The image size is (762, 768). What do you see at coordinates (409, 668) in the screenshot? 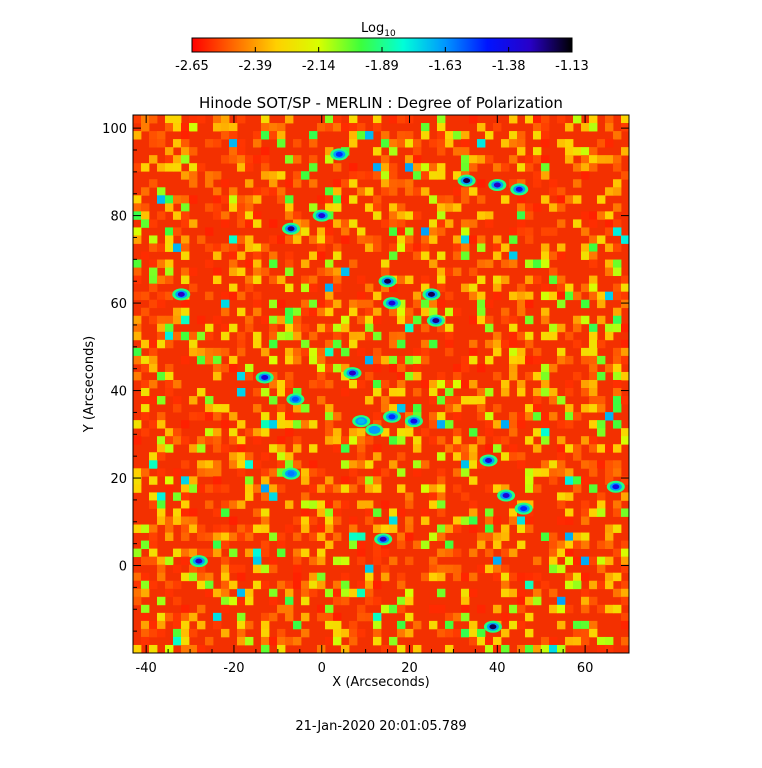
I see `x-tick-label: 20` at bounding box center [409, 668].